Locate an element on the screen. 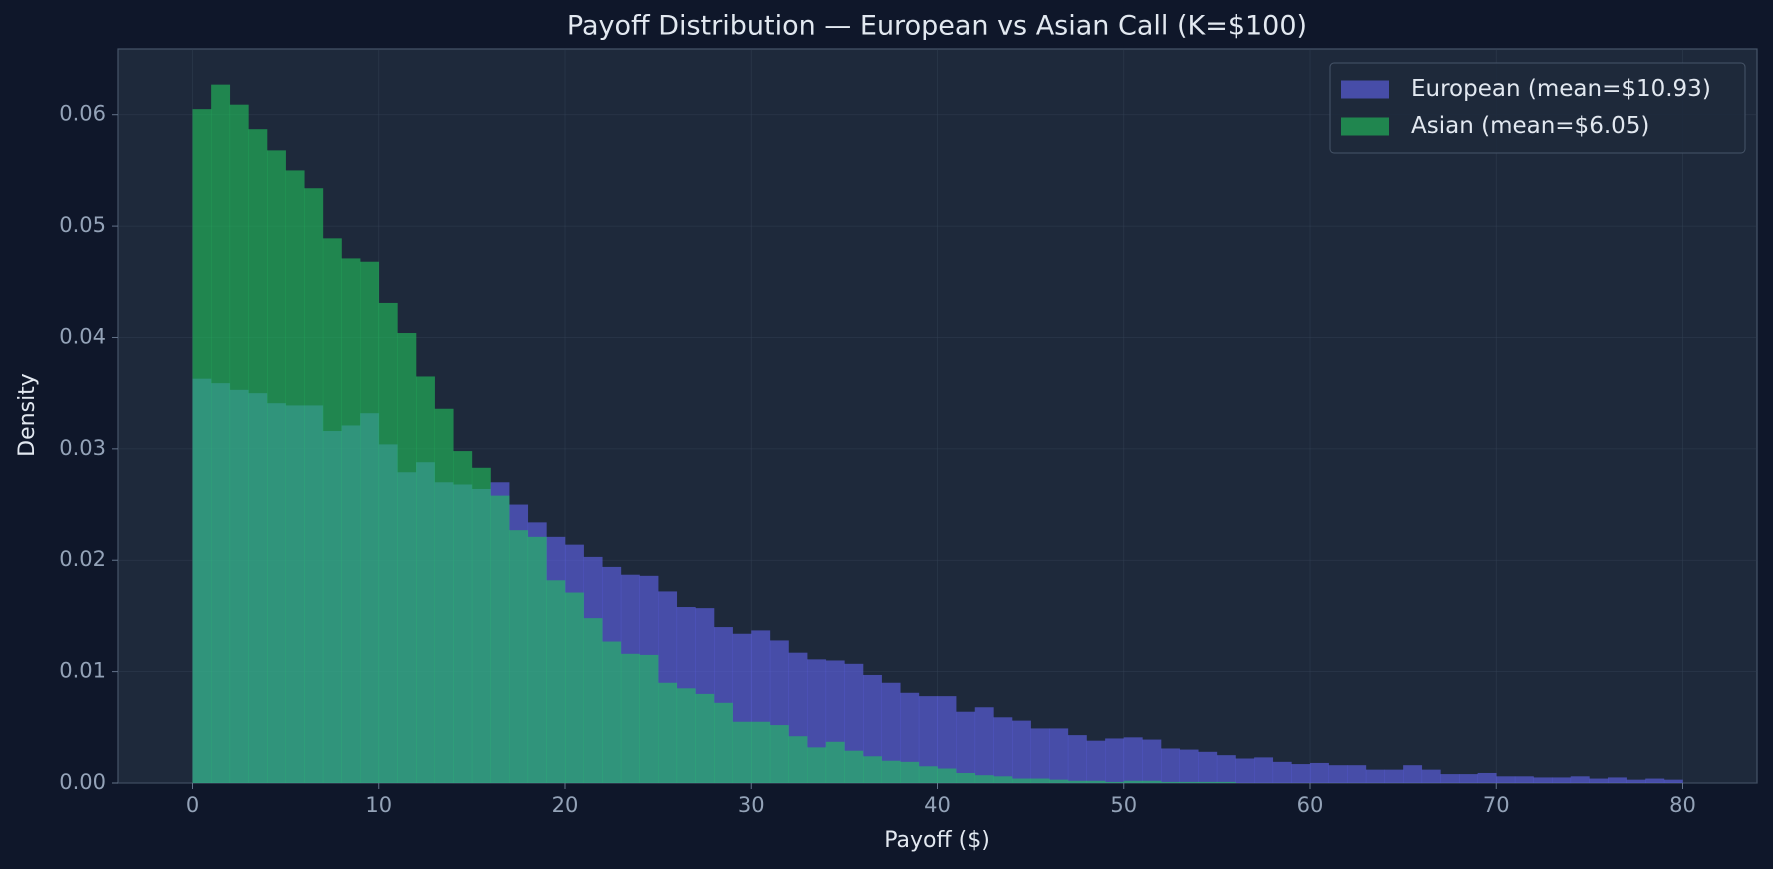 This screenshot has height=869, width=1773. y-tick-label: 0.01 is located at coordinates (82, 671).